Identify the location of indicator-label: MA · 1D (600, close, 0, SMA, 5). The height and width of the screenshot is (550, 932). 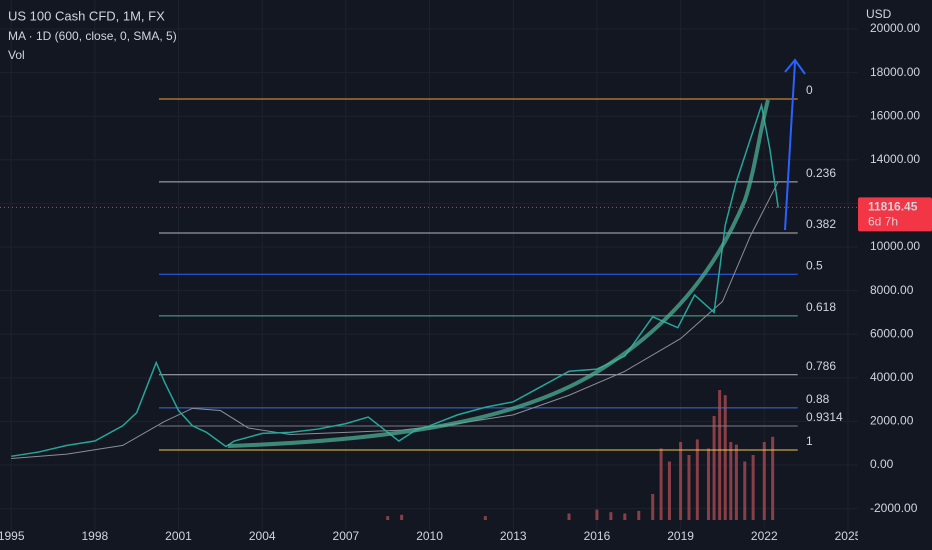
(92, 36).